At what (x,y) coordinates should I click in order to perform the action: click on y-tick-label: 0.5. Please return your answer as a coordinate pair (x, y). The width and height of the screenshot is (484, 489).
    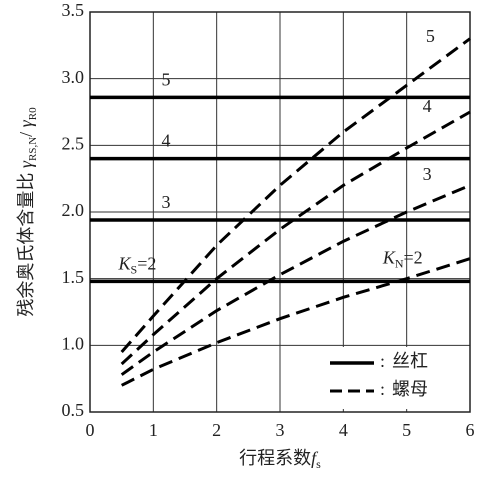
    Looking at the image, I should click on (73, 410).